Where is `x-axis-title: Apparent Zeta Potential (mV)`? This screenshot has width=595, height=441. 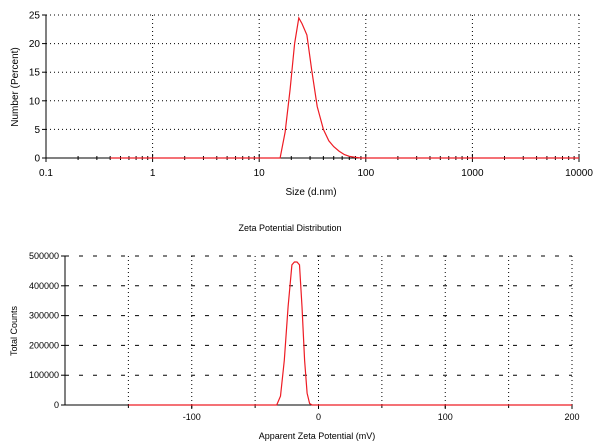 x-axis-title: Apparent Zeta Potential (mV) is located at coordinates (317, 436).